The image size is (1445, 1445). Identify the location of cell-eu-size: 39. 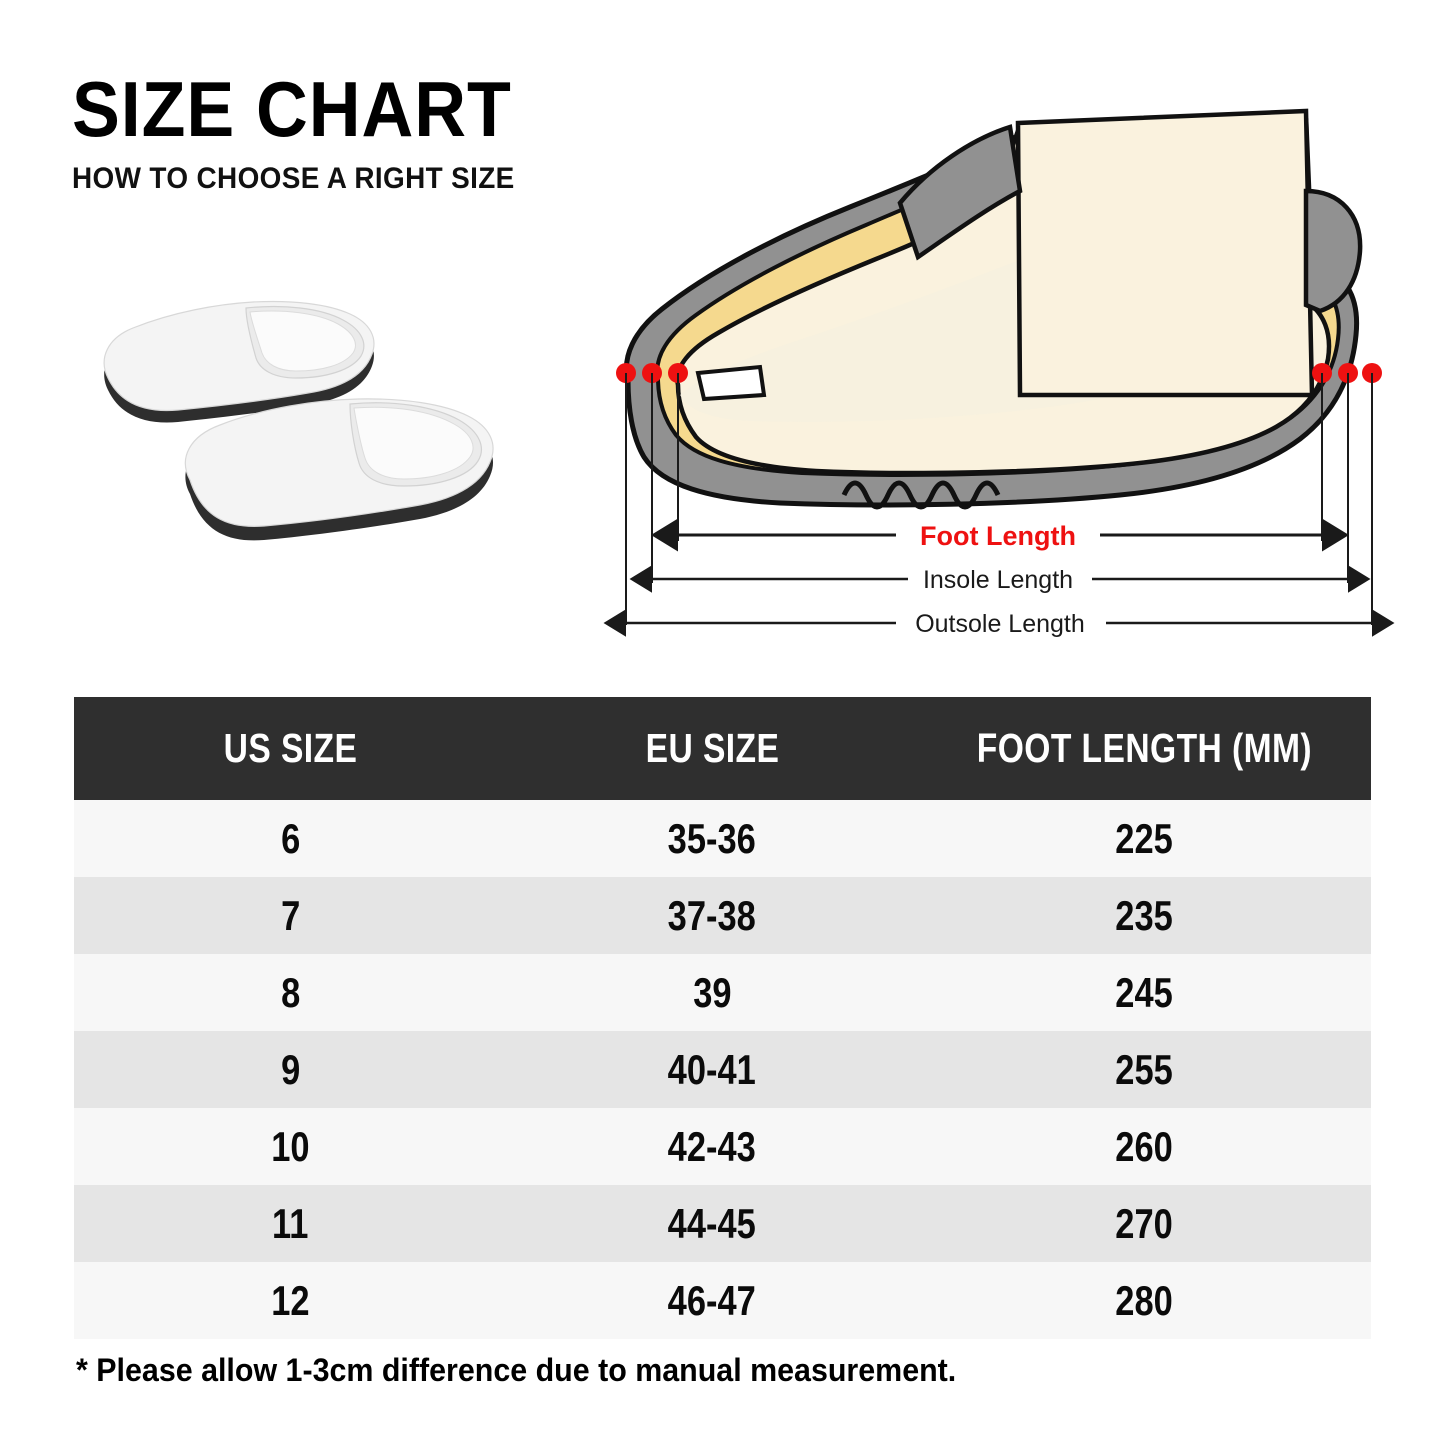
(712, 992).